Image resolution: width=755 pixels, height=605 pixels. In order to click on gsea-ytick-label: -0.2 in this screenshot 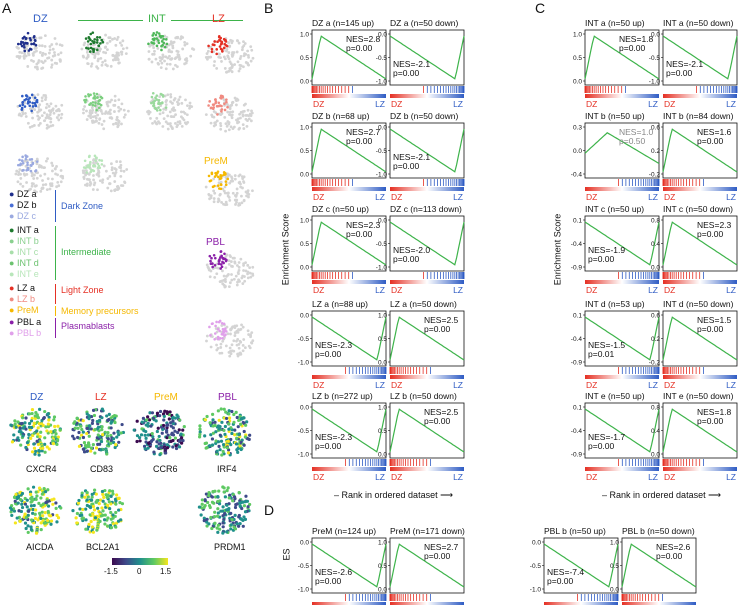, I will do `click(655, 363)`.